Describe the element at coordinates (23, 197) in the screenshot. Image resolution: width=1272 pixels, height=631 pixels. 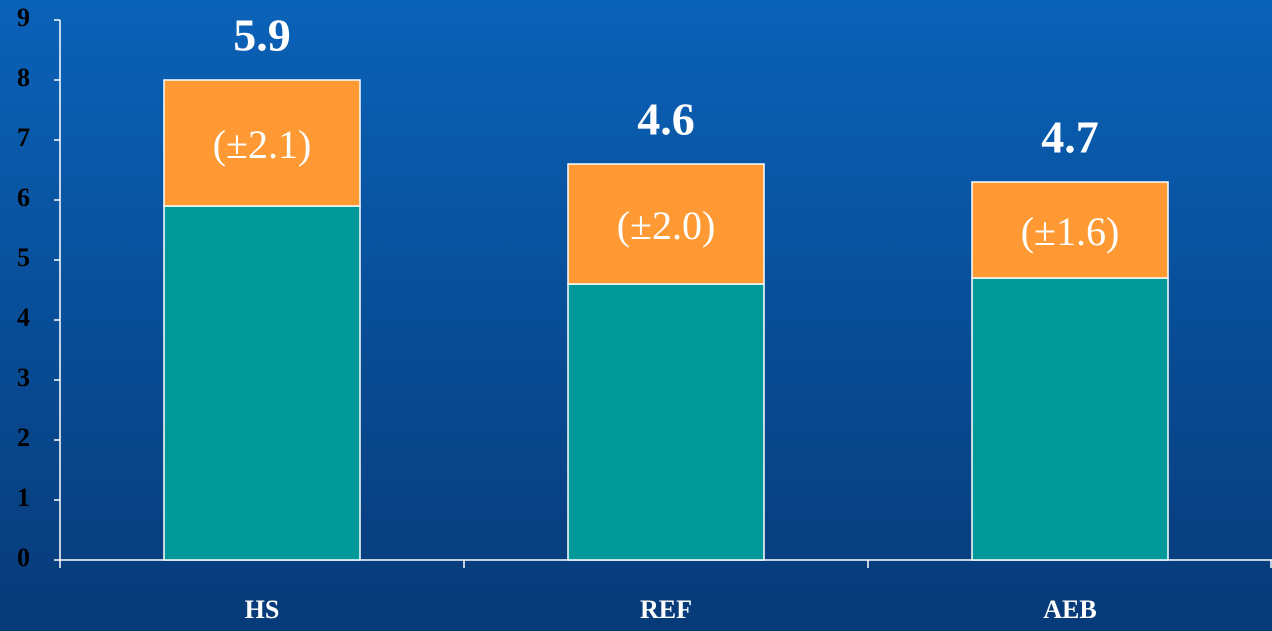
I see `y-tick-label: 6` at that location.